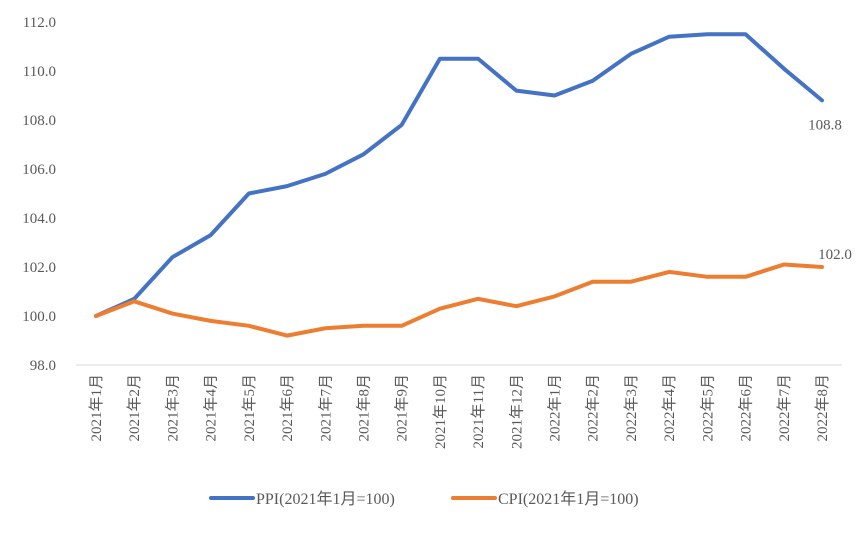 Image resolution: width=865 pixels, height=534 pixels. Describe the element at coordinates (424, 499) in the screenshot. I see `legend: PPI(2021年1月=100) CPI(2021年1月=100)` at that location.